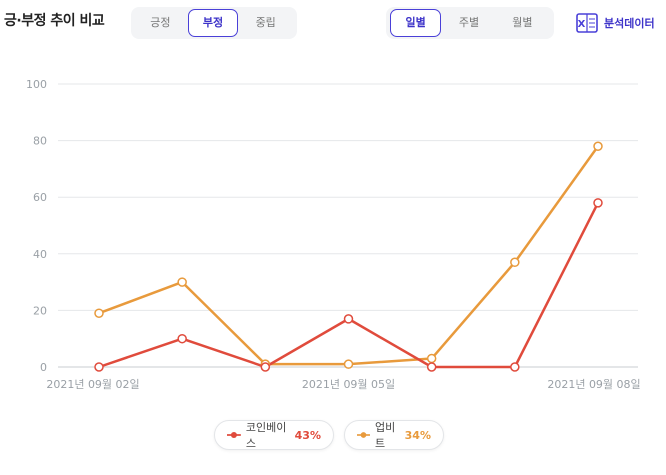 The image size is (666, 475). Describe the element at coordinates (92, 384) in the screenshot. I see `x-tick-label: 2021년 09월 02일` at that location.